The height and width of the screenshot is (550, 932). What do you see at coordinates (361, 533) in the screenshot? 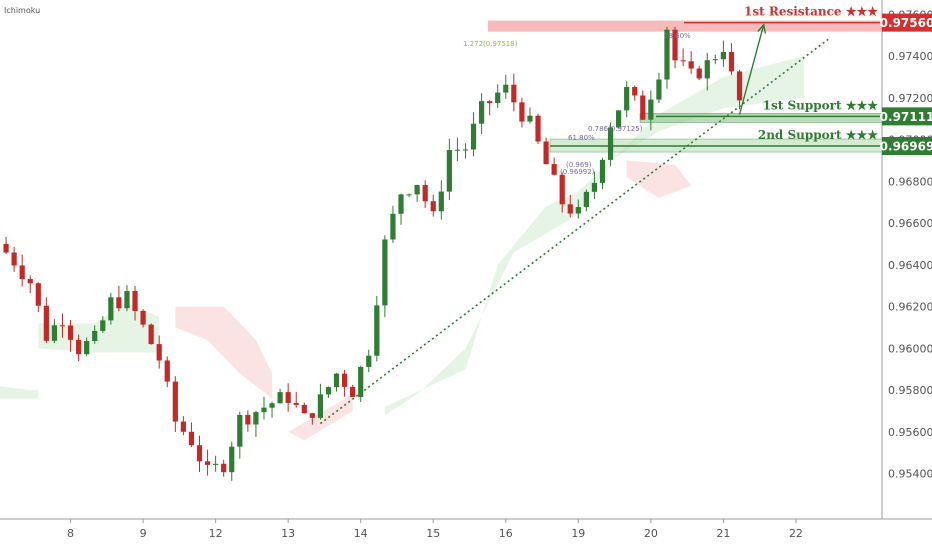
I see `x-tick-label: 14` at bounding box center [361, 533].